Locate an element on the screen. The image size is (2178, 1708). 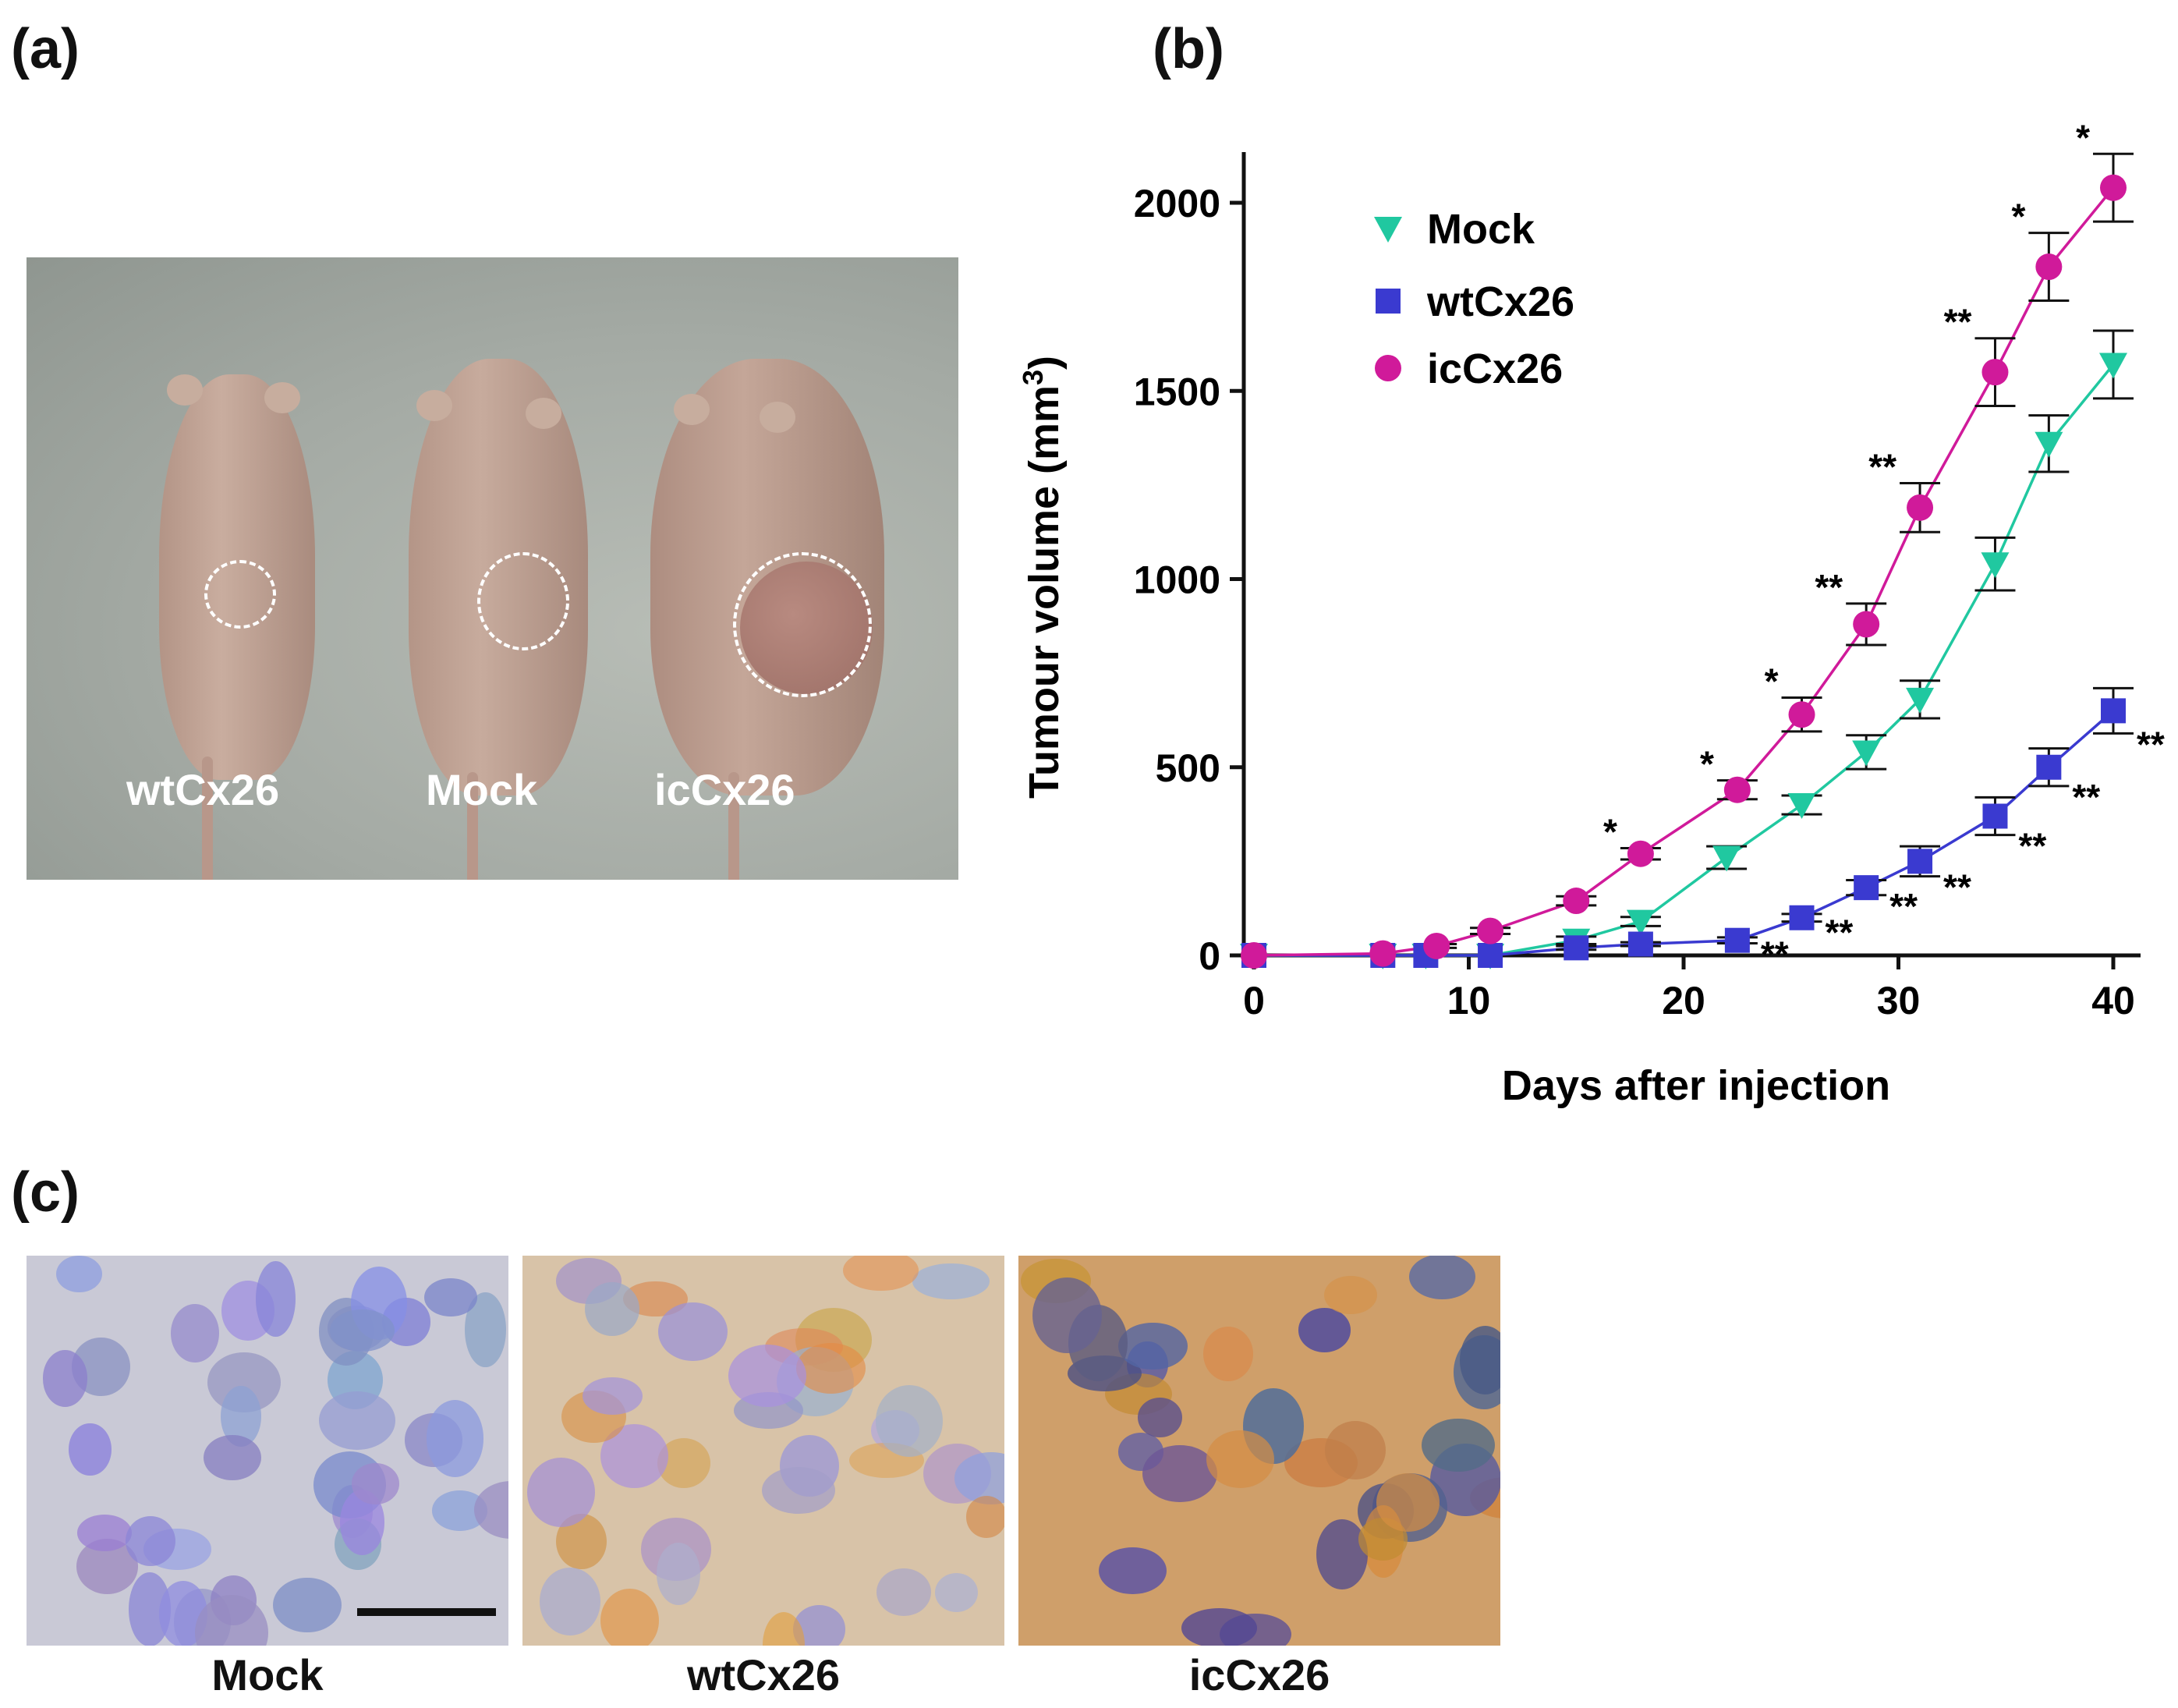
tumour-circle-iccx26 is located at coordinates (802, 624).